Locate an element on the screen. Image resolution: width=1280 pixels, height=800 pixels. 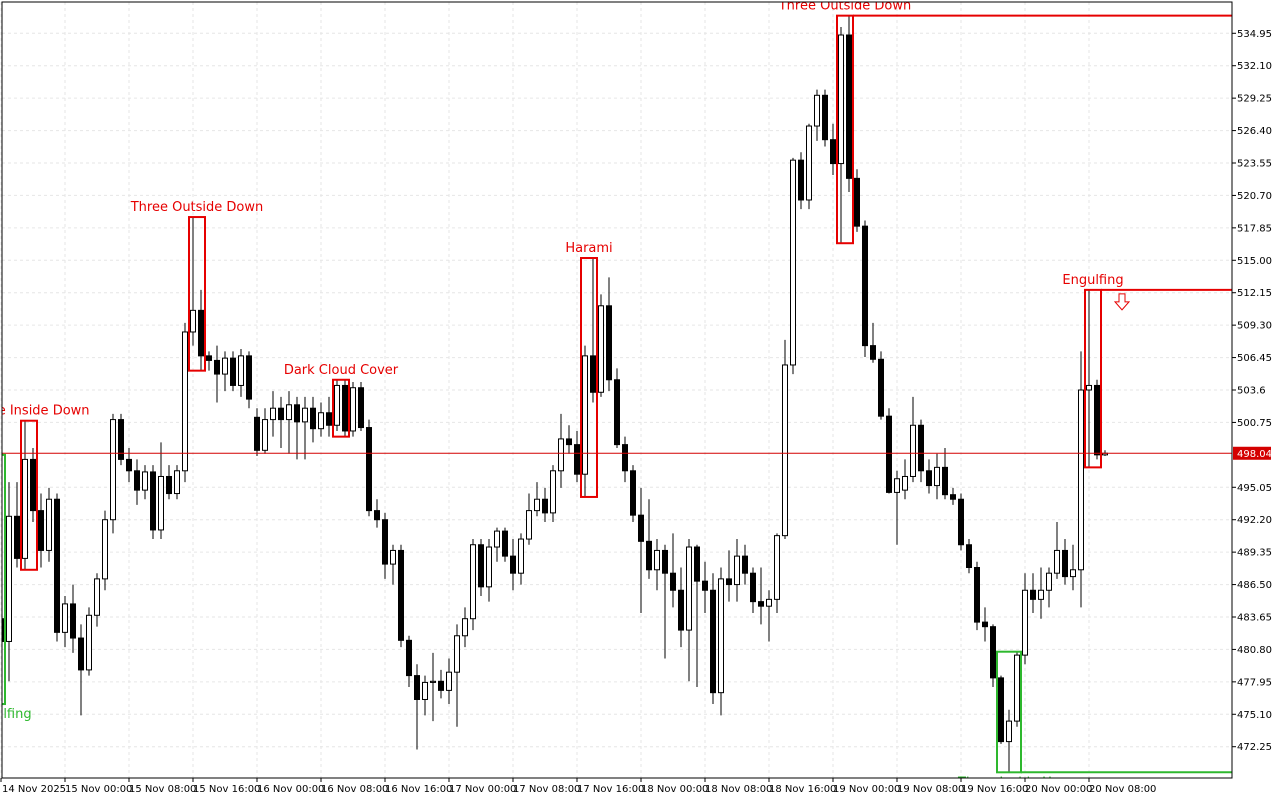
y-tick-label: 506.45 is located at coordinates (1254, 358).